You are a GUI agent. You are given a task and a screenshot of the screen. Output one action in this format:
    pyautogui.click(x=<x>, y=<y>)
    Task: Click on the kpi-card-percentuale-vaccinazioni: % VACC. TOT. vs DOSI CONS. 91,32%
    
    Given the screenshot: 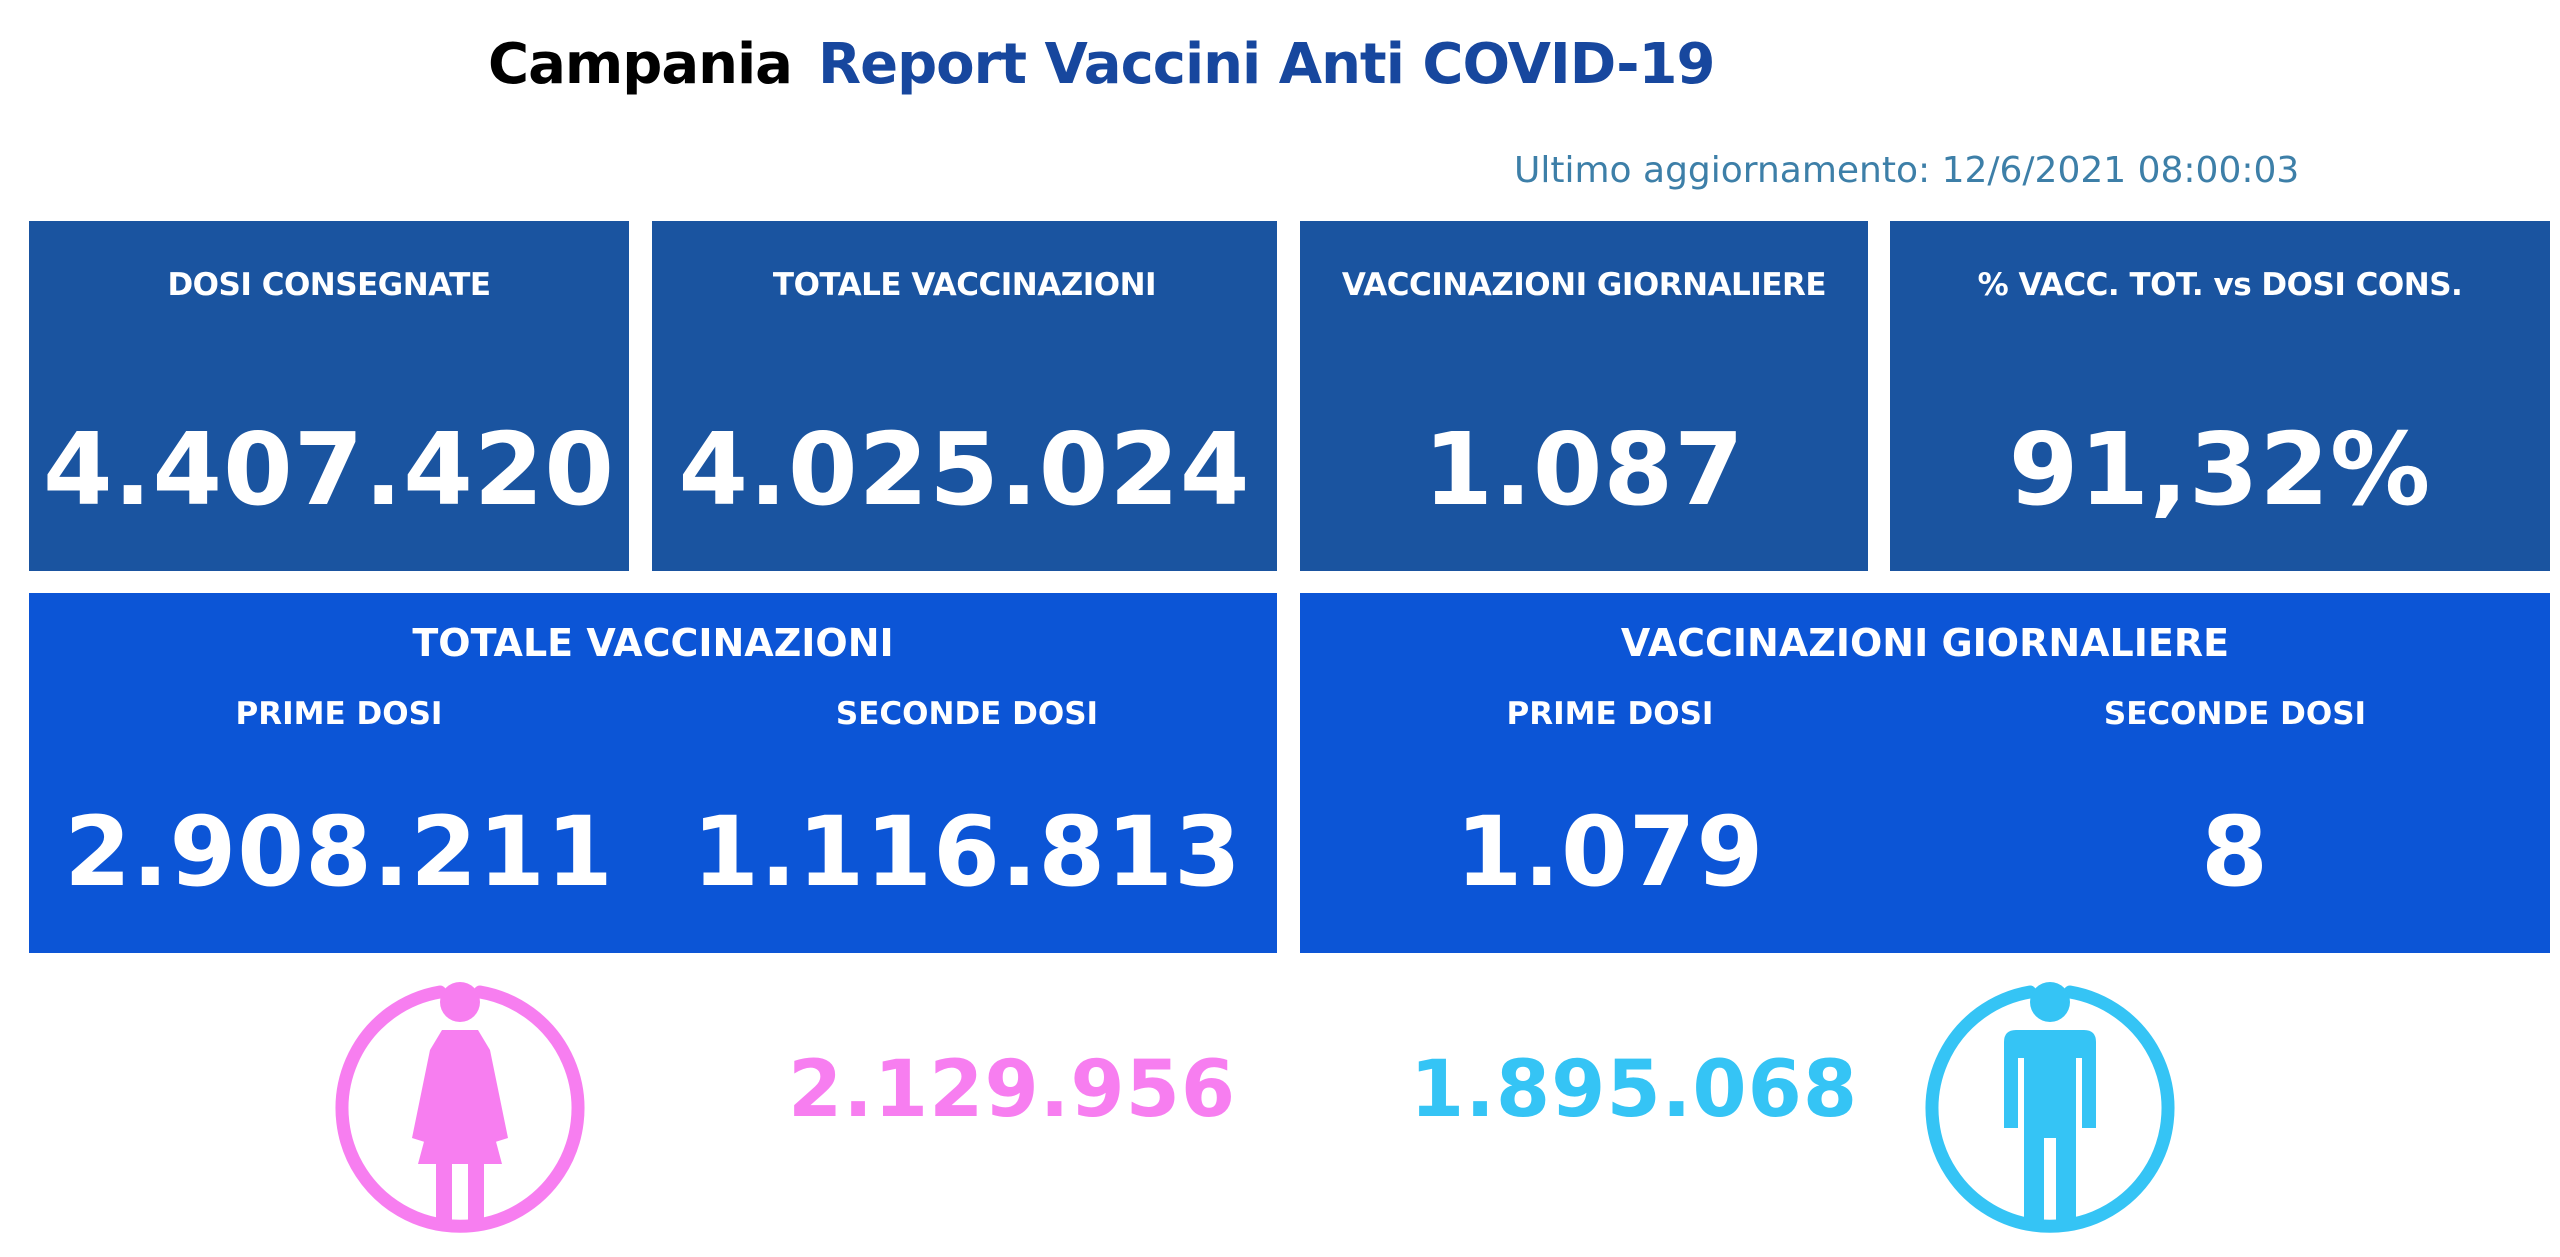 What is the action you would take?
    pyautogui.click(x=2220, y=396)
    